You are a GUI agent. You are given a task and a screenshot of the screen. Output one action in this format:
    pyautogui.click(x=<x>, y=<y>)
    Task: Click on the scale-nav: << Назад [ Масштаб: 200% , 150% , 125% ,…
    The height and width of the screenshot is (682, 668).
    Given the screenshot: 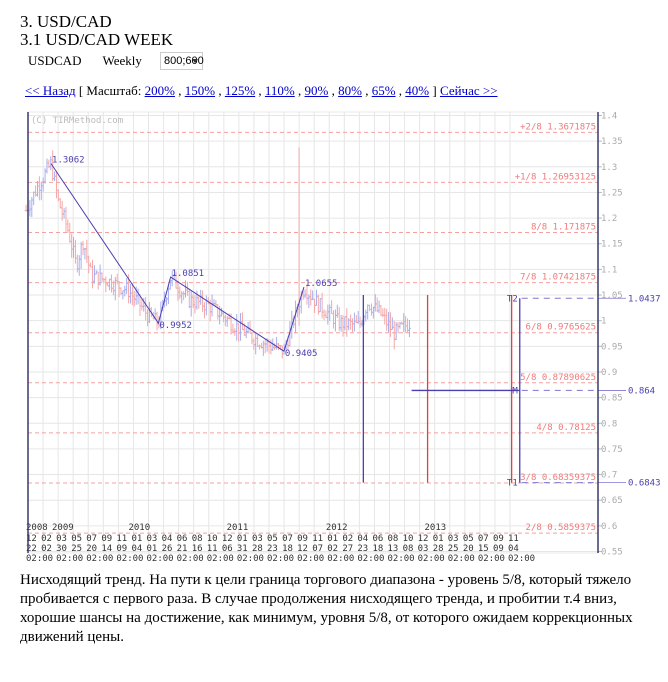 What is the action you would take?
    pyautogui.click(x=261, y=90)
    